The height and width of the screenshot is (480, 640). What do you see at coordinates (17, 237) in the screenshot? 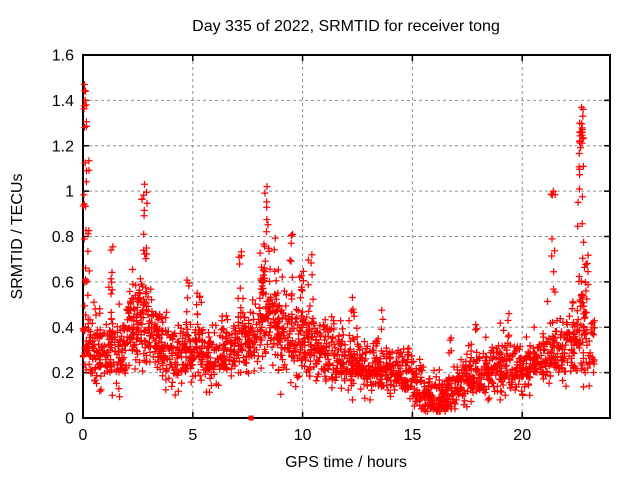
I see `y-axis-label: SRMTID / TECUs` at bounding box center [17, 237].